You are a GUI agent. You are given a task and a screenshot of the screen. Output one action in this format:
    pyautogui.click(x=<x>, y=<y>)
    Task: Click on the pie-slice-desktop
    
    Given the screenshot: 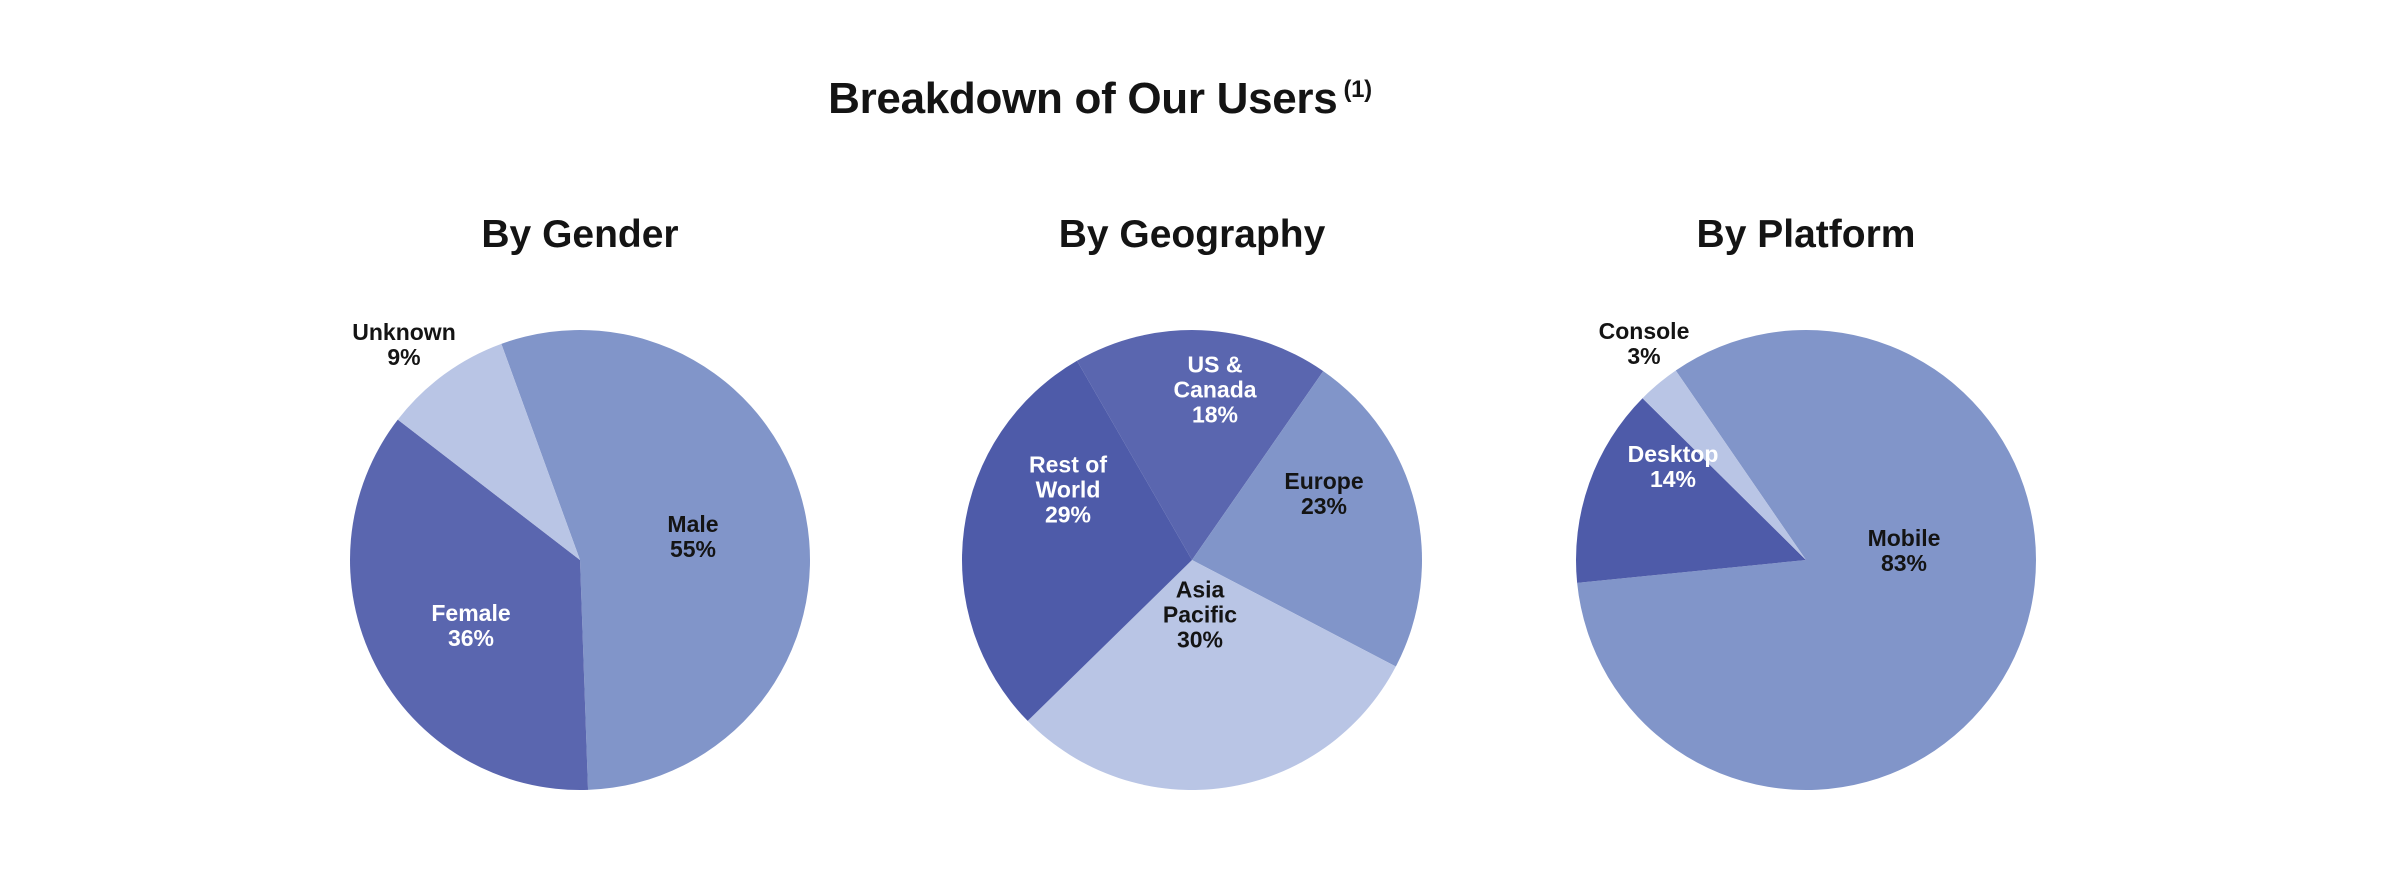 What is the action you would take?
    pyautogui.click(x=1691, y=490)
    